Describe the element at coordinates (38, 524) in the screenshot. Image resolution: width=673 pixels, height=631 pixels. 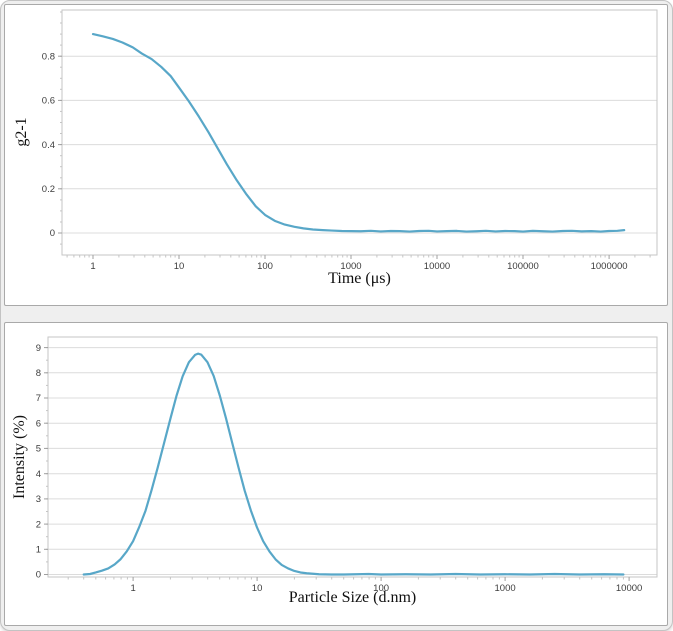
I see `svg-text: 2` at that location.